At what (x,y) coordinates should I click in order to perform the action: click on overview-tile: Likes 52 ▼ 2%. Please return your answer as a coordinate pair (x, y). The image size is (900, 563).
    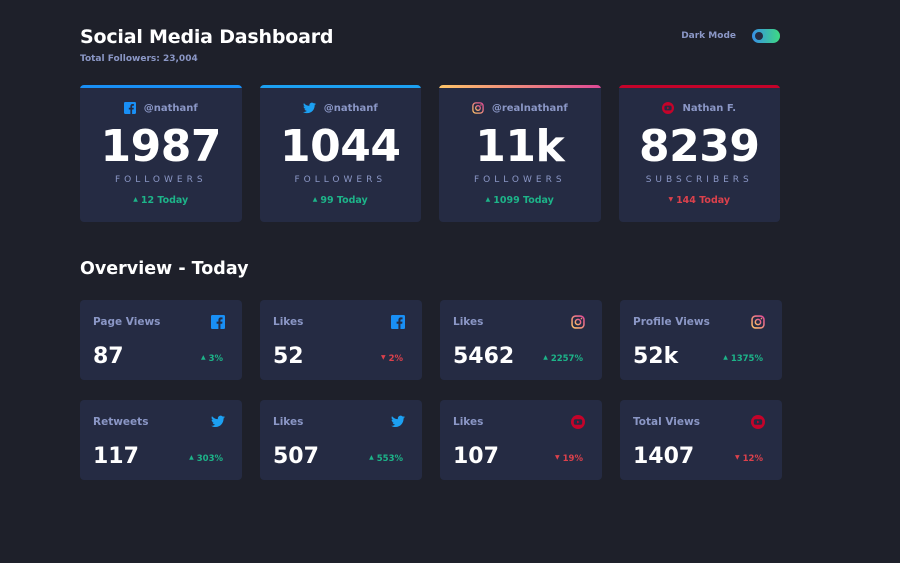
    Looking at the image, I should click on (341, 340).